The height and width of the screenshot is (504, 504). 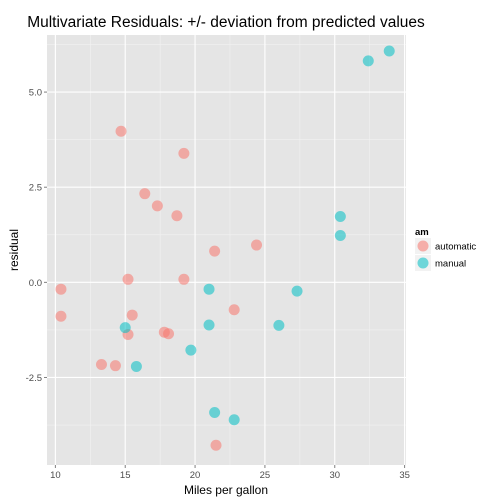 What do you see at coordinates (35, 93) in the screenshot?
I see `y-tick-label: 5.0` at bounding box center [35, 93].